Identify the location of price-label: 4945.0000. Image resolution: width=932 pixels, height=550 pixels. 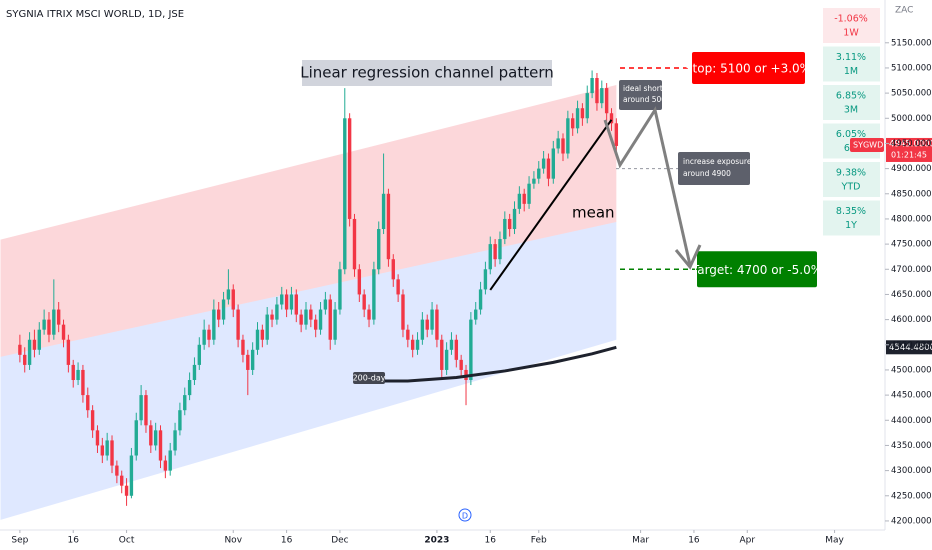
(910, 144).